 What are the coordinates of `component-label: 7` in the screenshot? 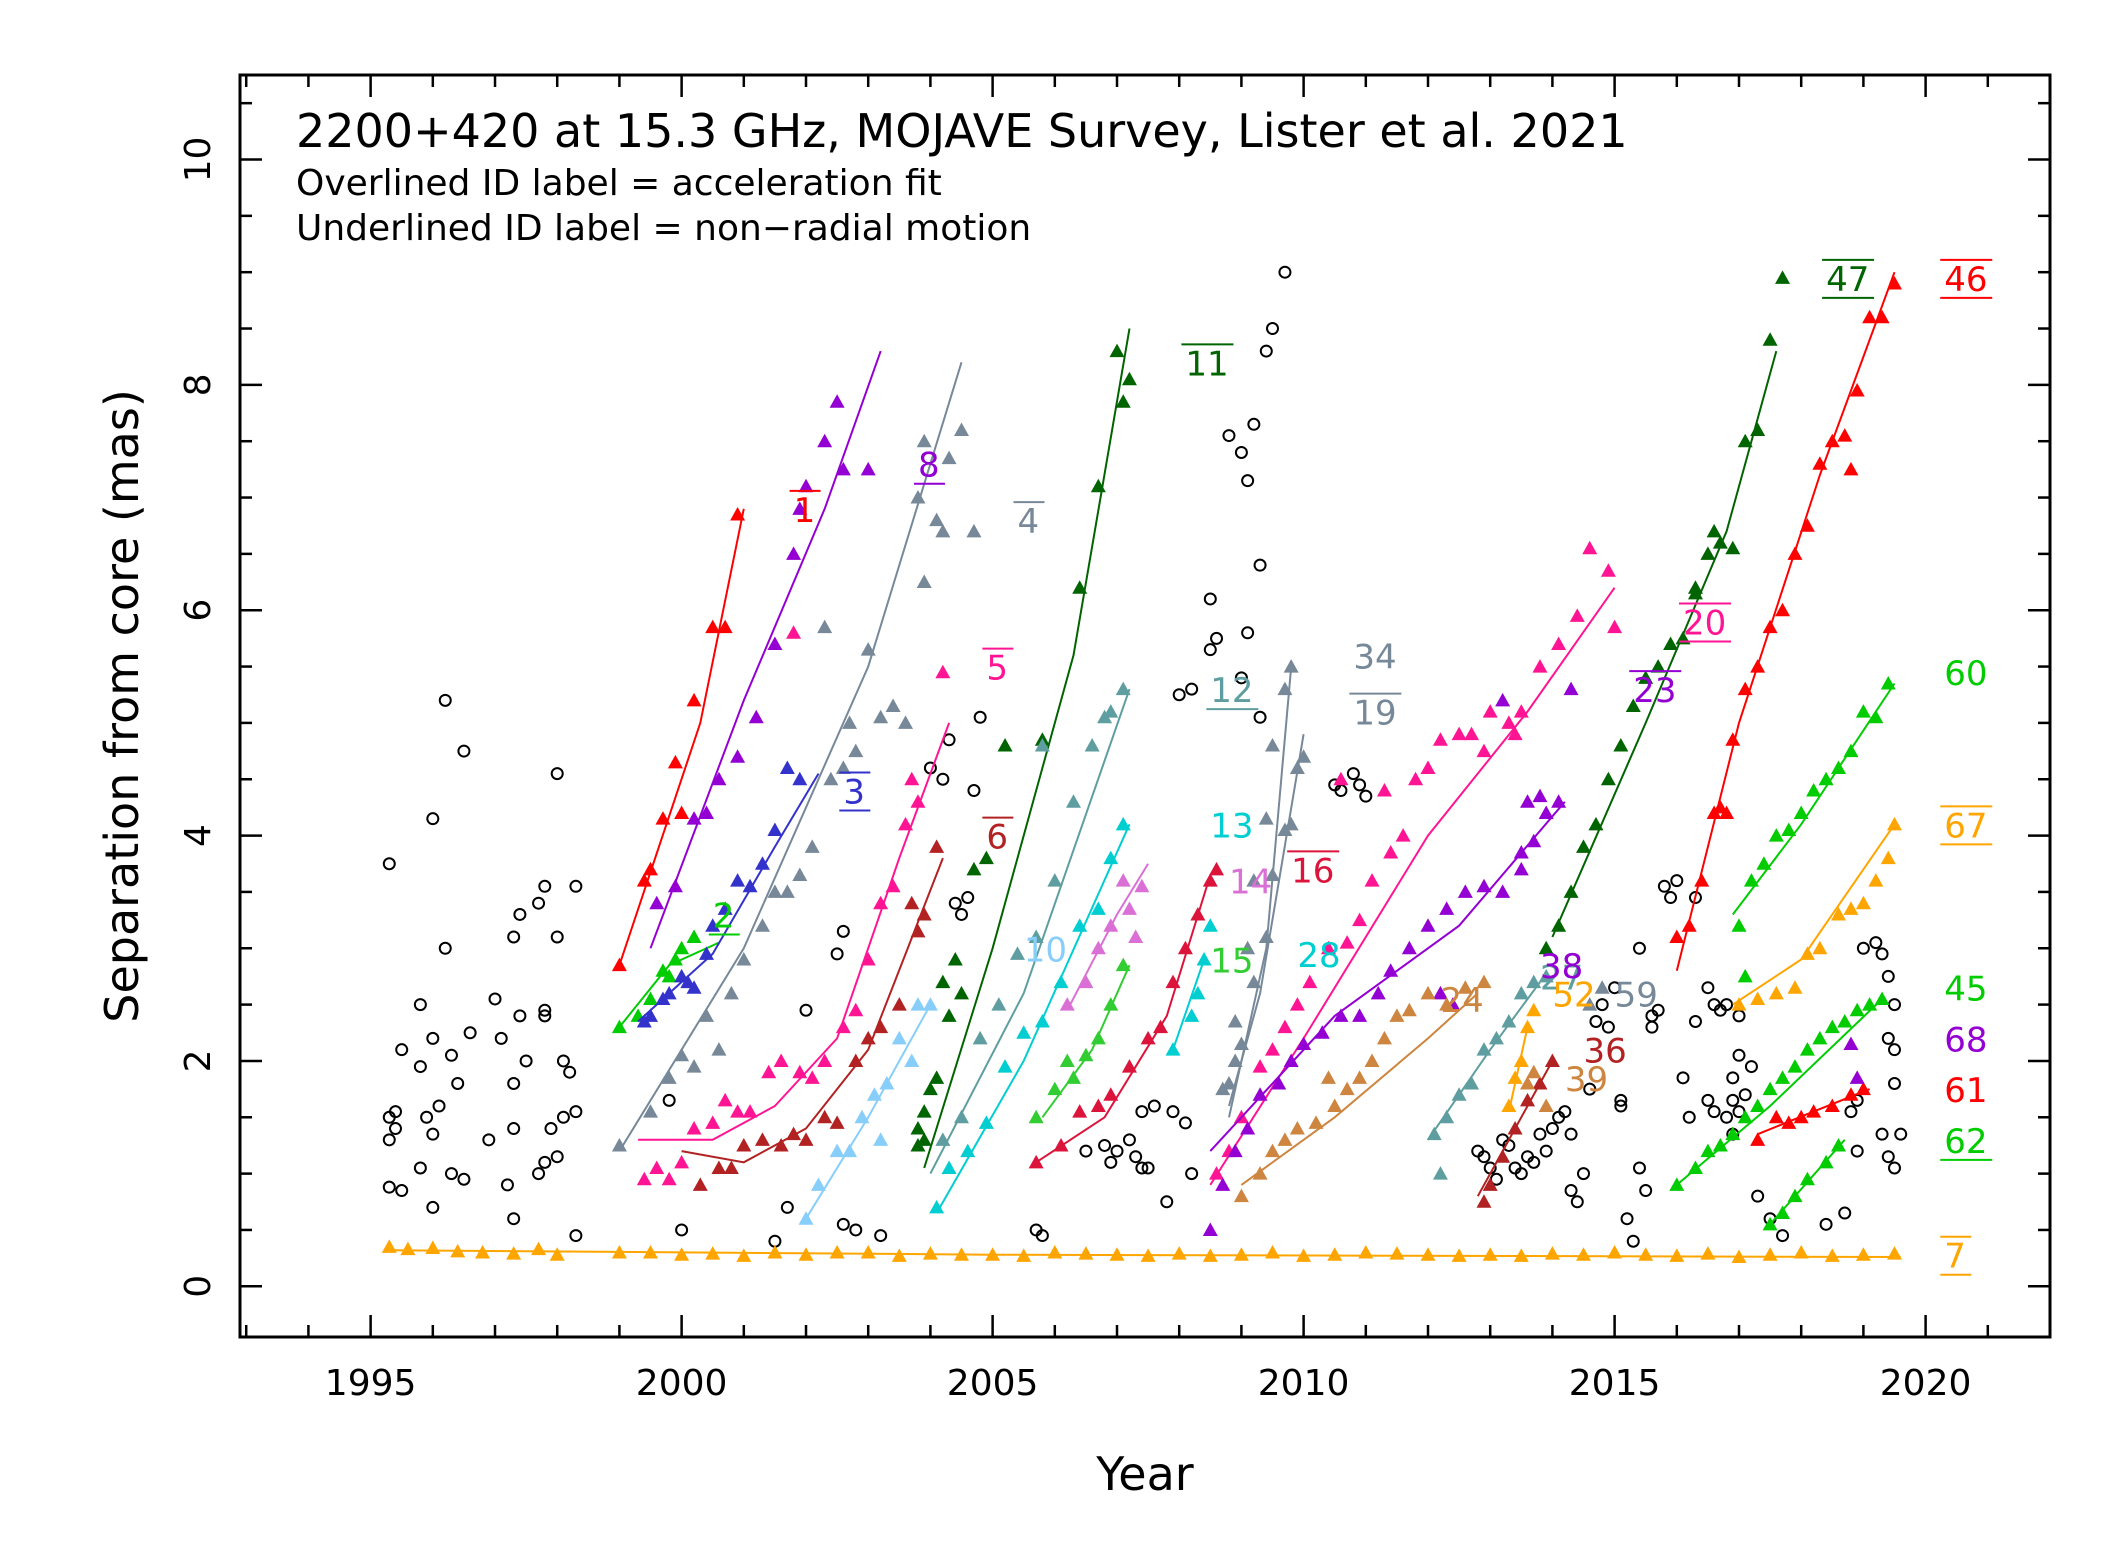 It's located at (1955, 1257).